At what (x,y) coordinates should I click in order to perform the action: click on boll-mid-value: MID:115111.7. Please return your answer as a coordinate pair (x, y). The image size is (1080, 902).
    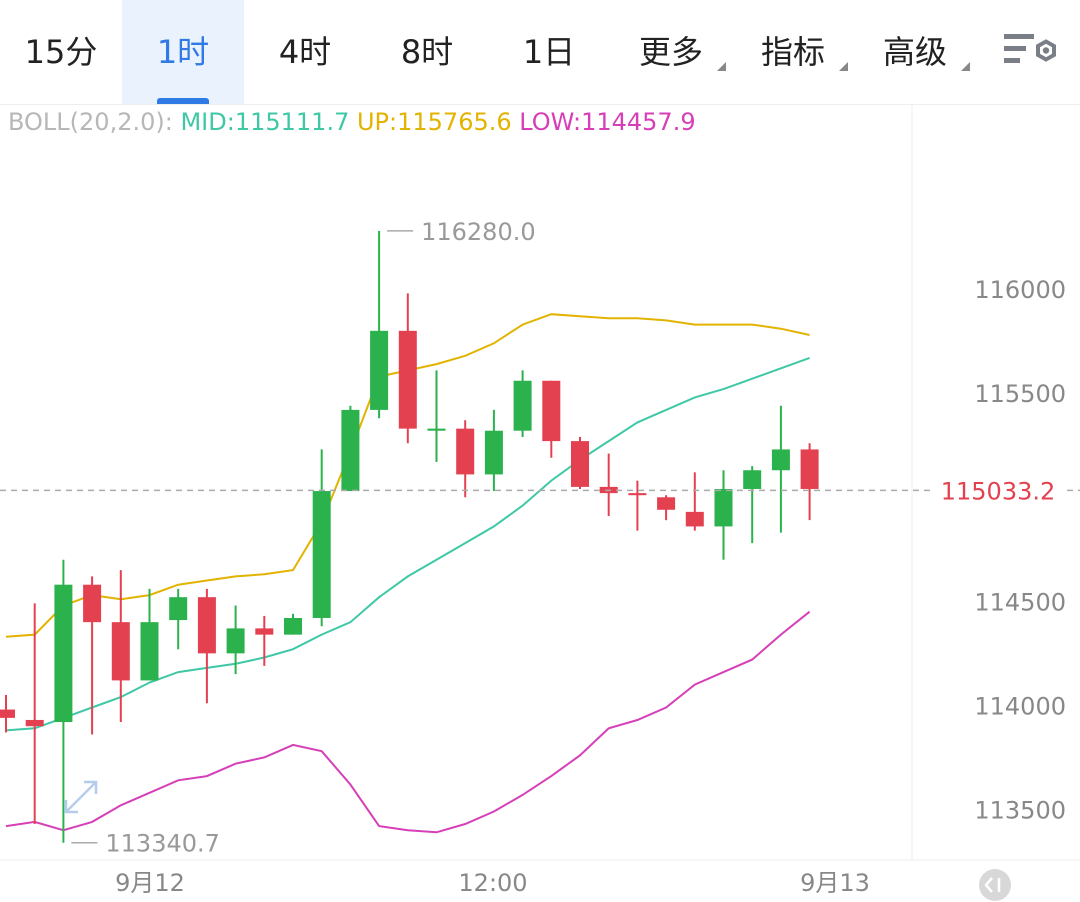
    Looking at the image, I should click on (265, 122).